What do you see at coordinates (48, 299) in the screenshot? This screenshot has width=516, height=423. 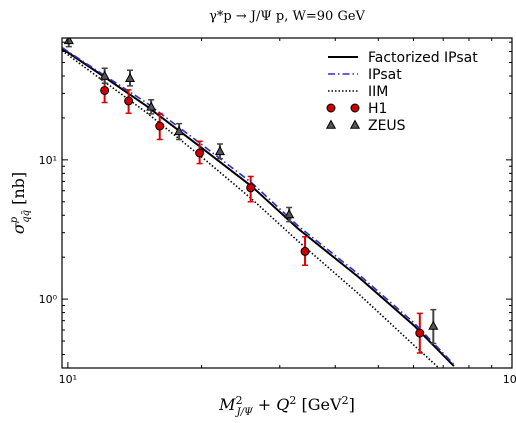 I see `y-tick-label: 10⁰` at bounding box center [48, 299].